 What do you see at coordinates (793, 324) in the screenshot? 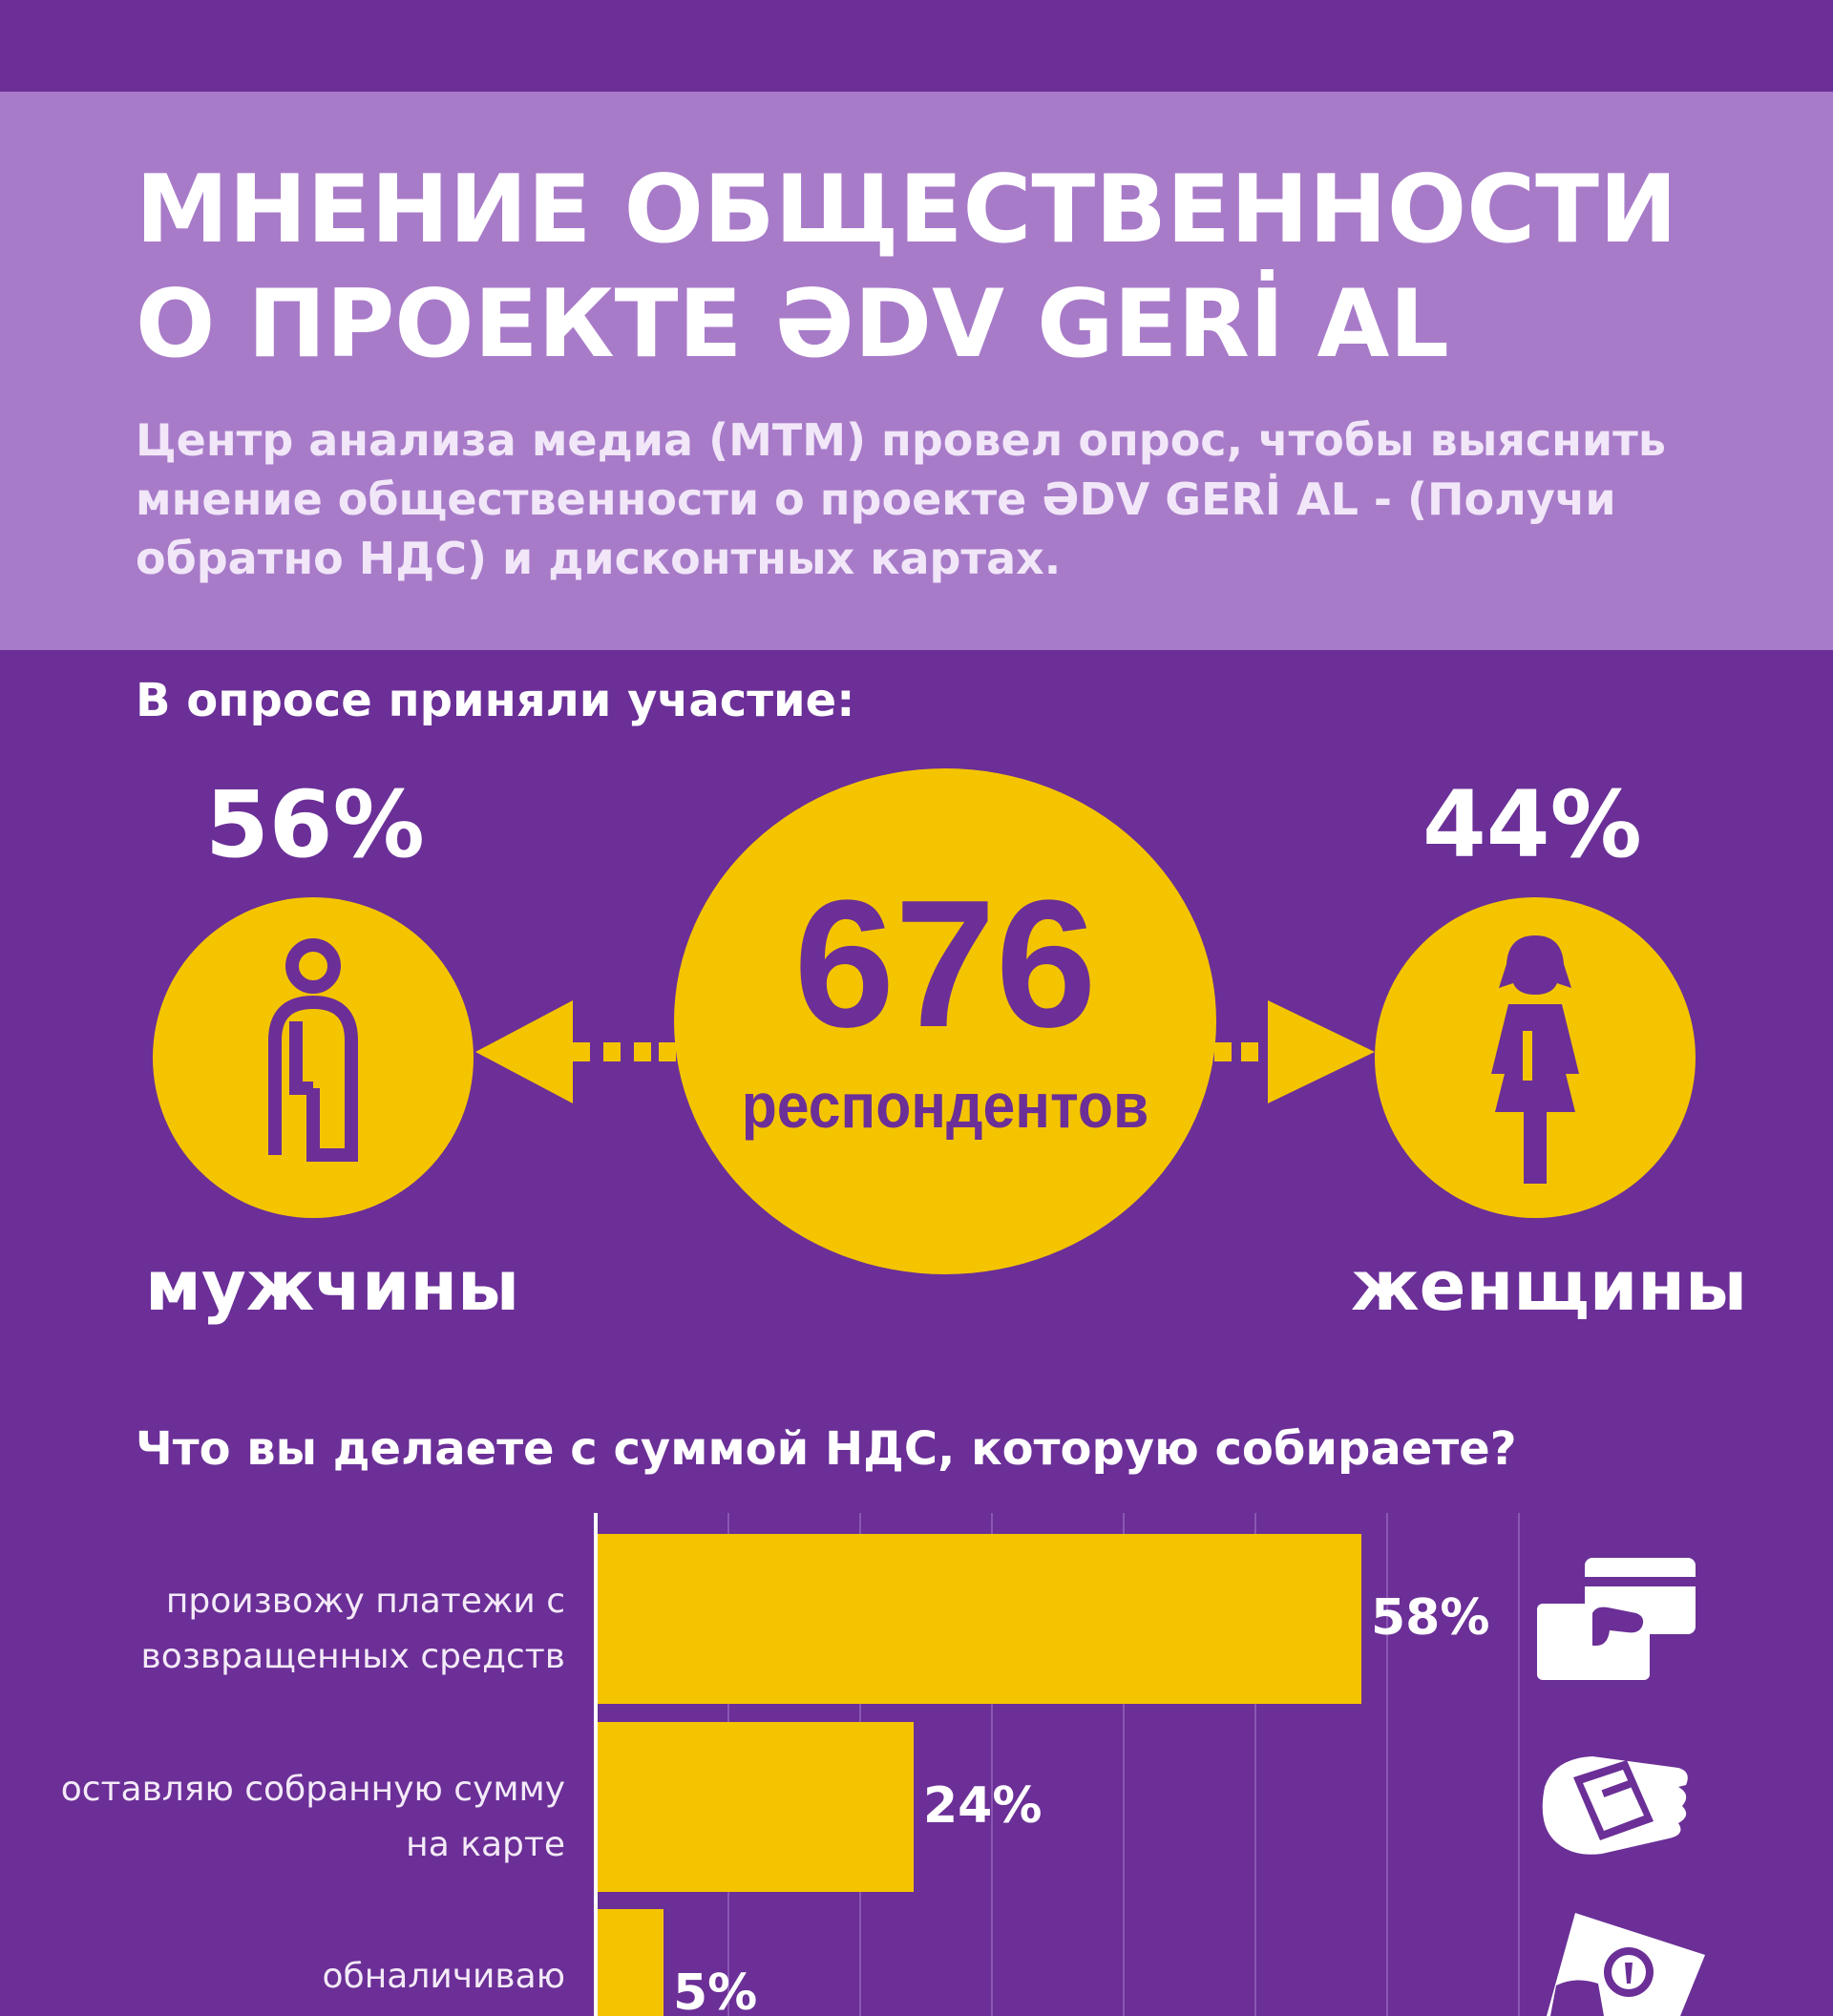
I see `title-line-2: О ПРОЕКТЕ ƏDV GERİ AL` at bounding box center [793, 324].